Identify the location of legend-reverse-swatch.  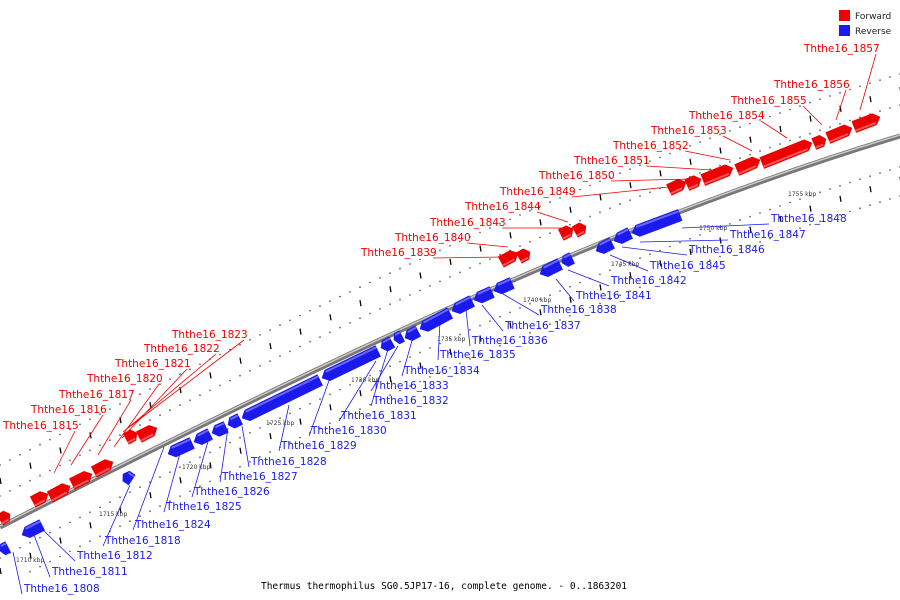
(844, 30).